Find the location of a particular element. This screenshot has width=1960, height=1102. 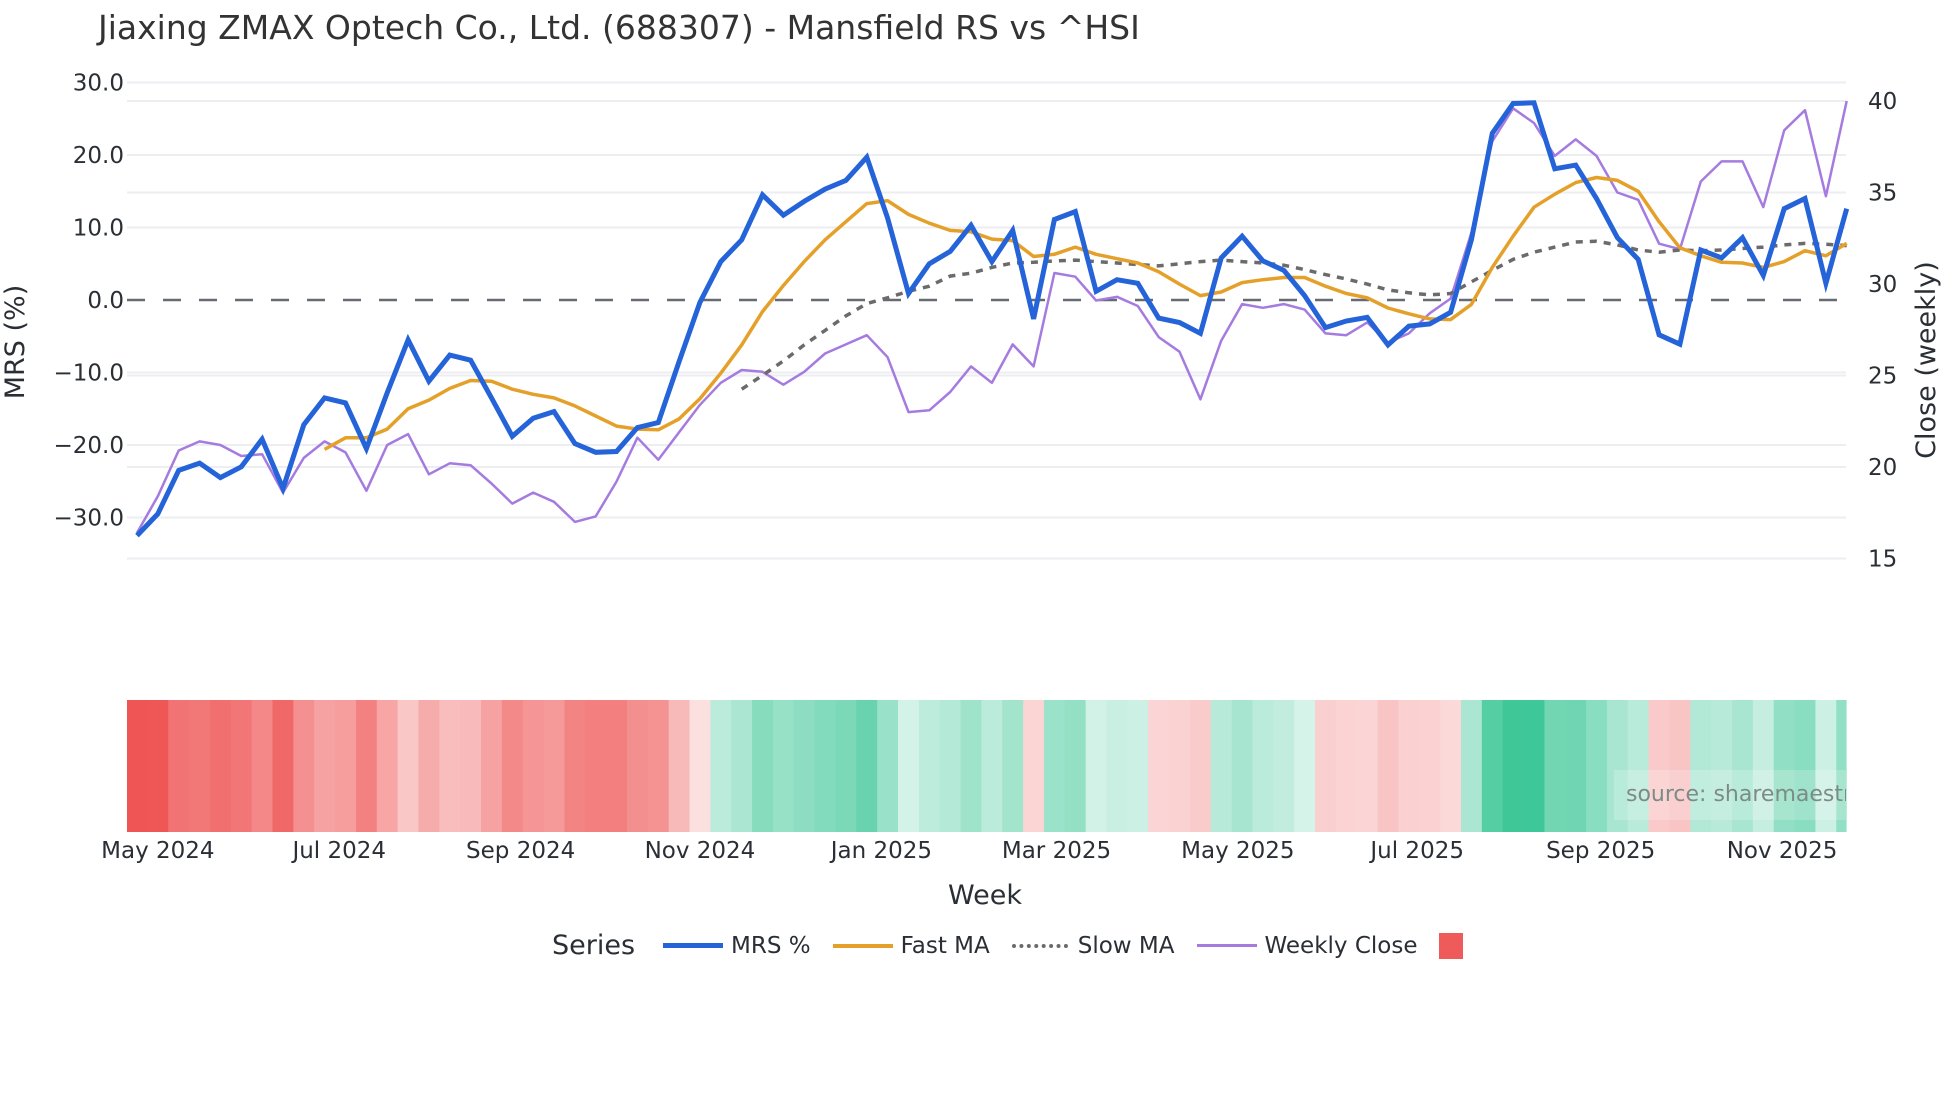

legend-title: Series is located at coordinates (594, 945).